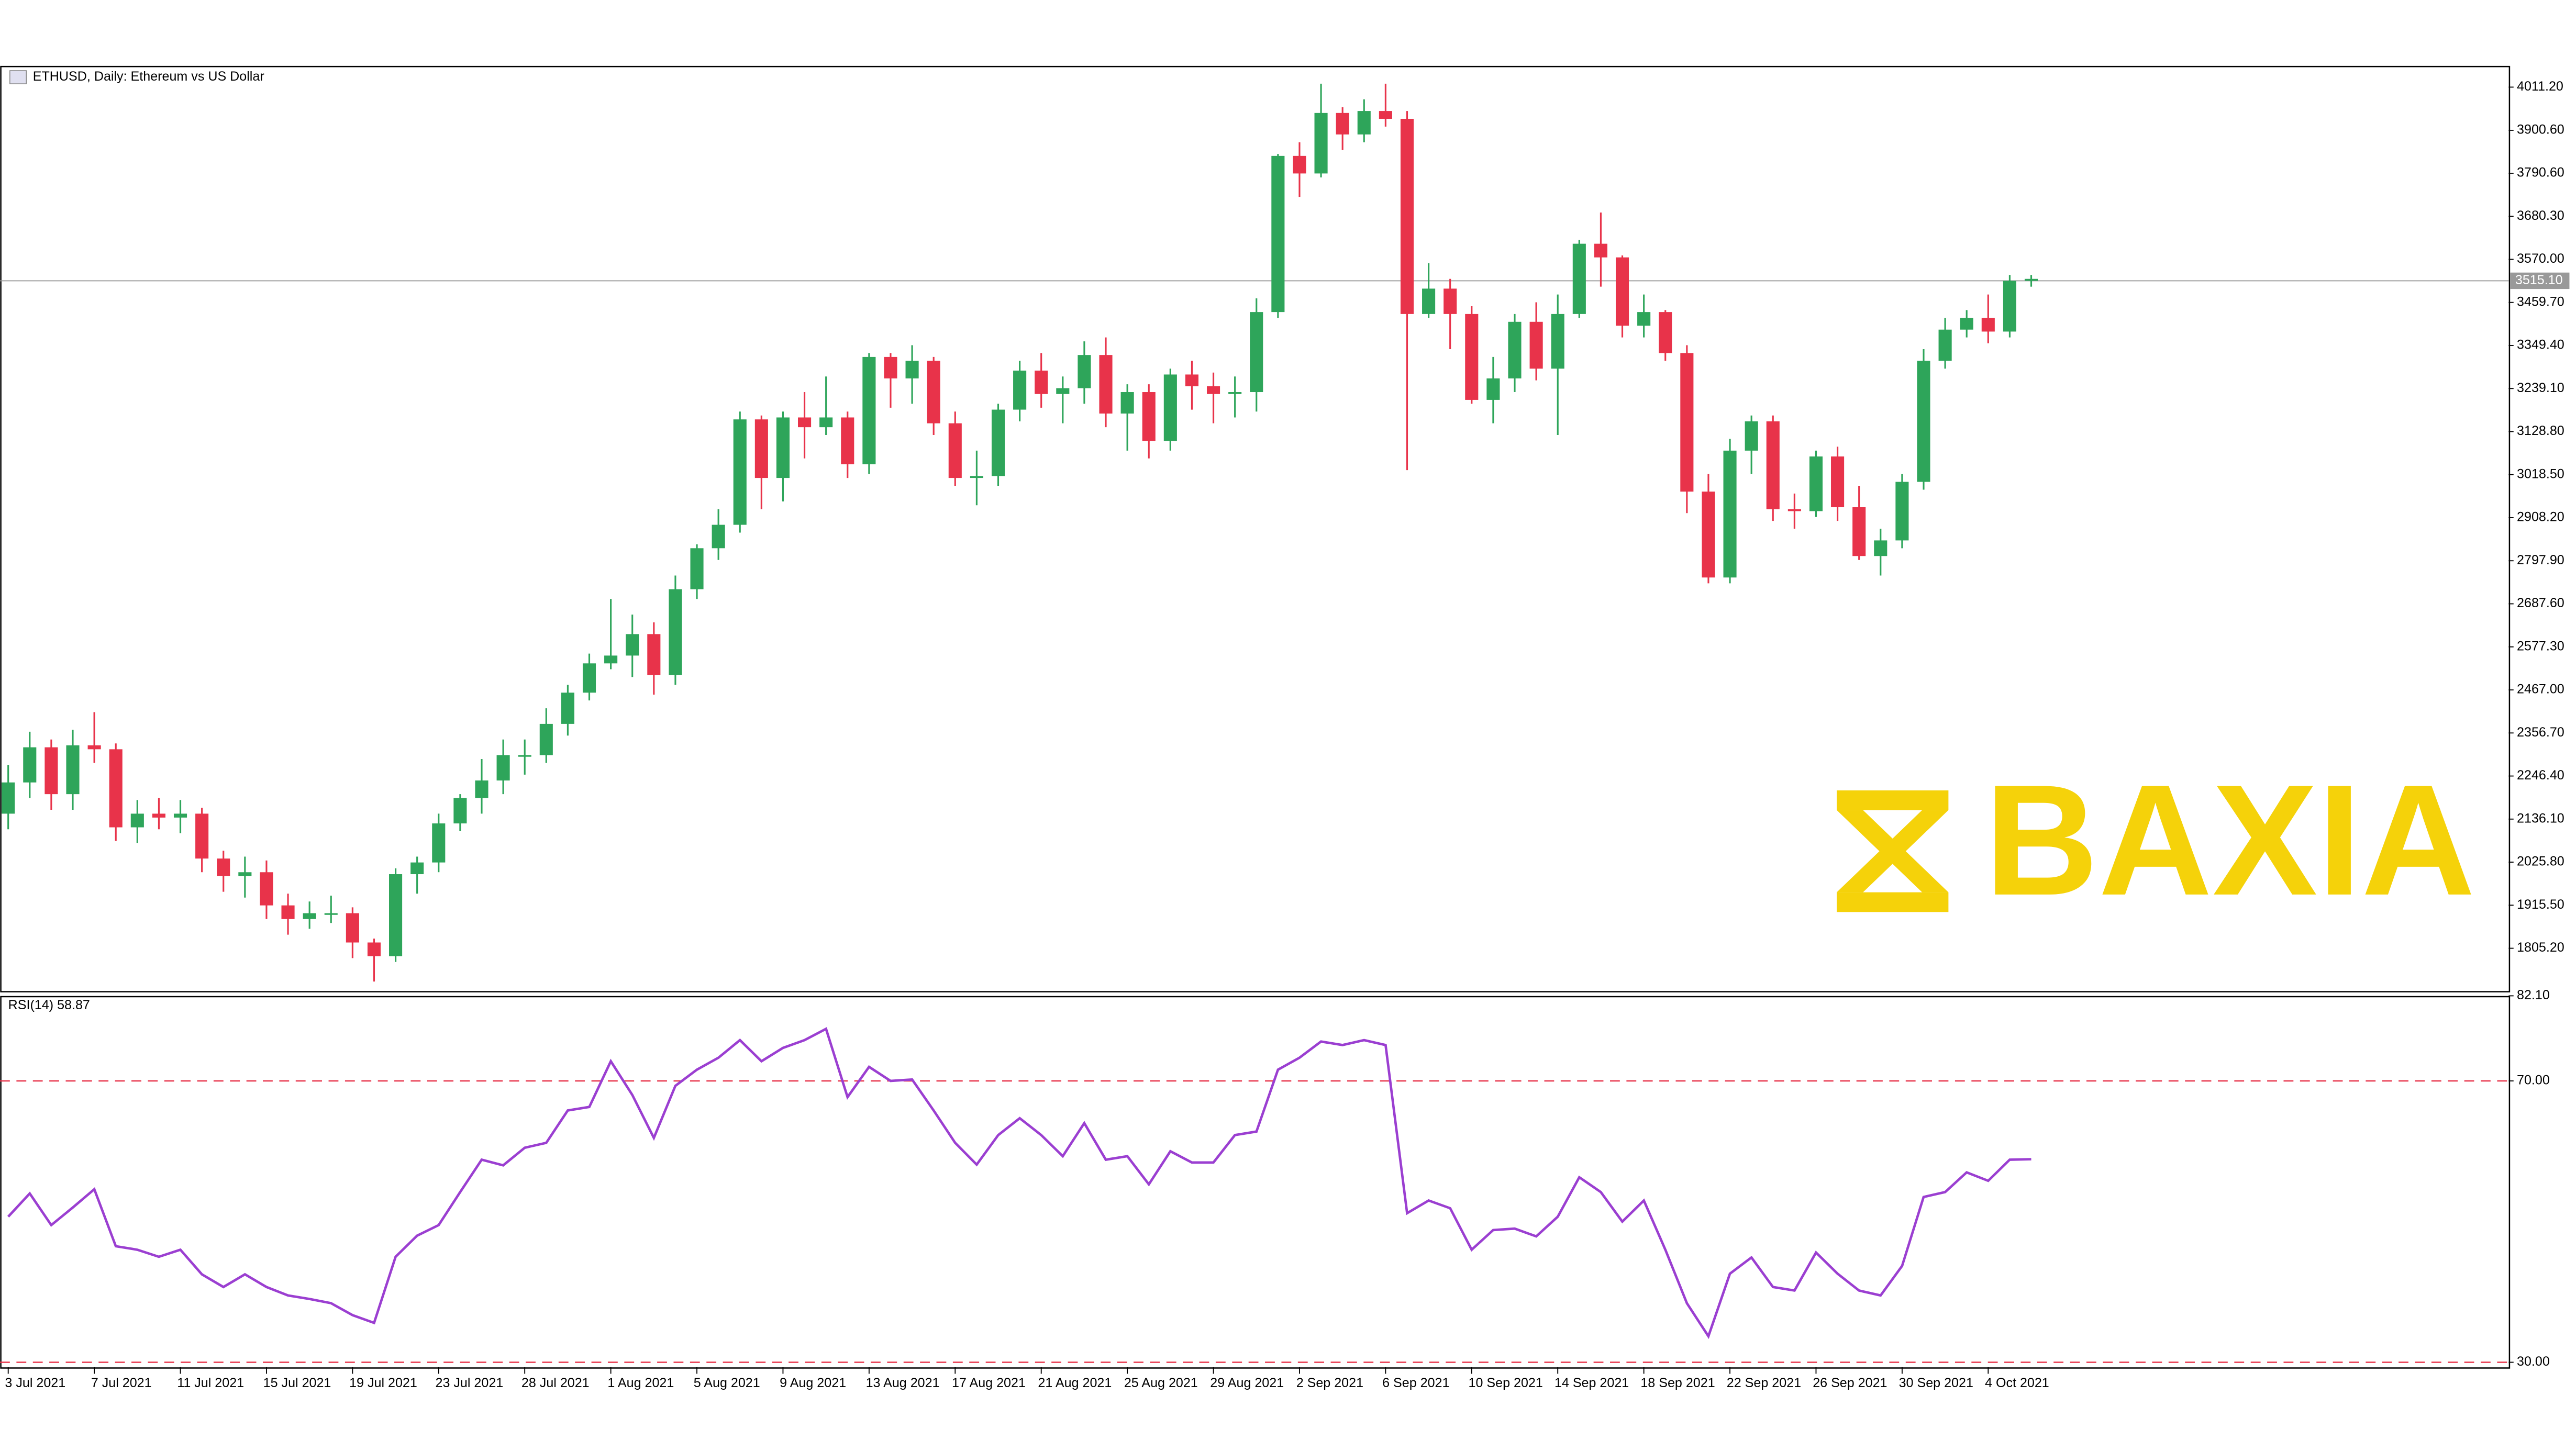 The height and width of the screenshot is (1451, 2576). I want to click on x-tick-label: 22 Sep 2021, so click(1764, 1383).